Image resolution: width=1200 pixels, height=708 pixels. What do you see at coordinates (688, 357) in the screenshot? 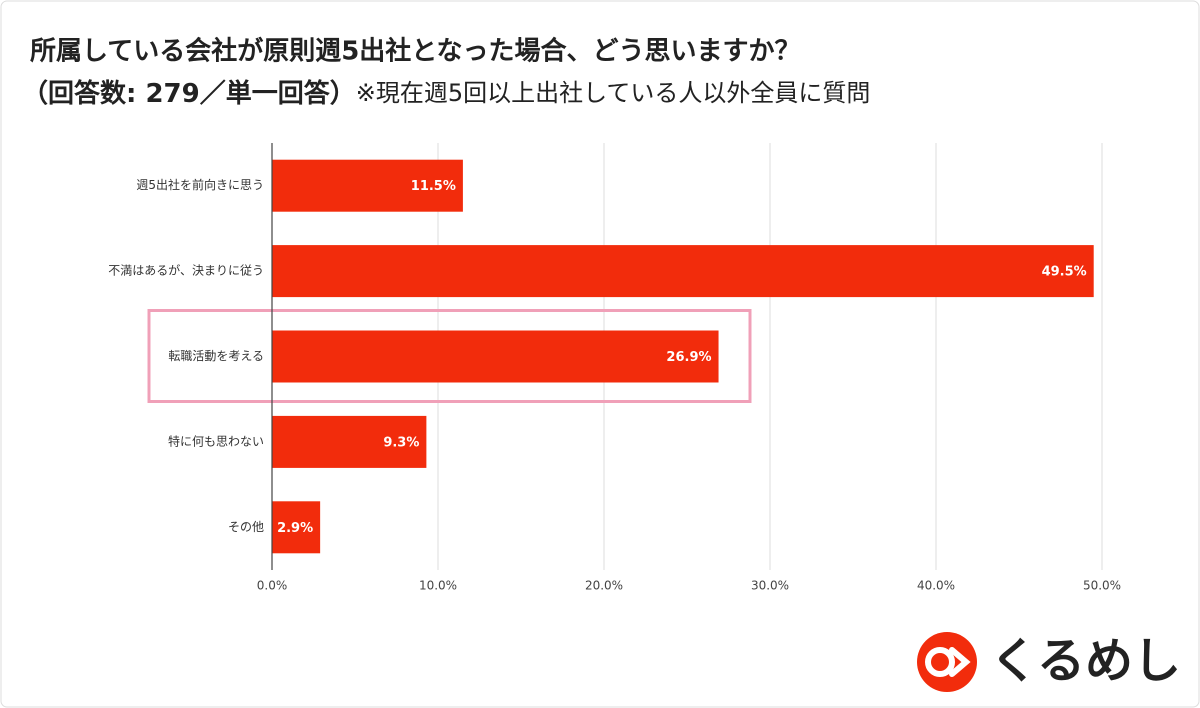
I see `value-label: 26.9%` at bounding box center [688, 357].